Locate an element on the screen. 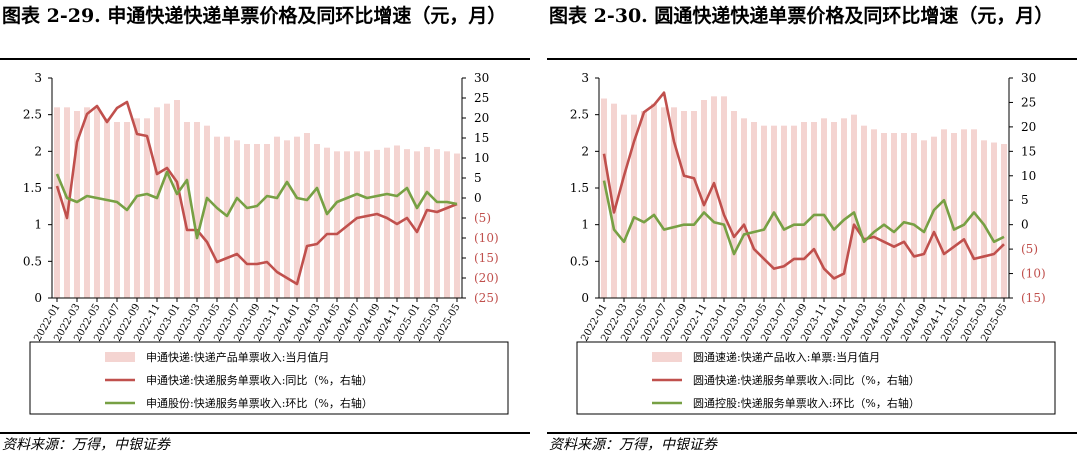 The image size is (1080, 457). right-tick-label: 10 is located at coordinates (1028, 176).